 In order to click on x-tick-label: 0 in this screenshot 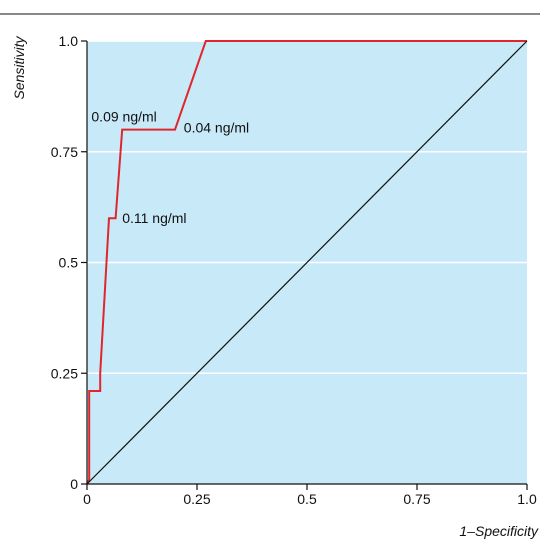, I will do `click(87, 499)`.